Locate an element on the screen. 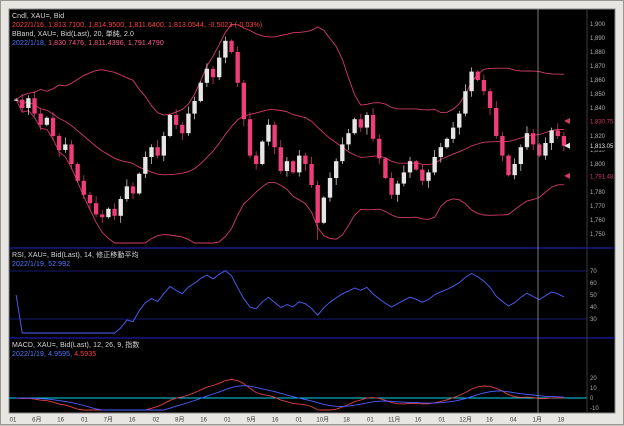 This screenshot has width=624, height=426. crosshair-line is located at coordinates (538, 211).